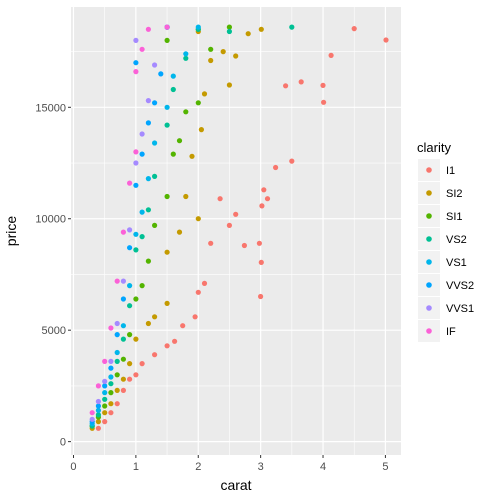 This screenshot has height=500, width=500. Describe the element at coordinates (136, 467) in the screenshot. I see `x-tick-label: 1` at that location.